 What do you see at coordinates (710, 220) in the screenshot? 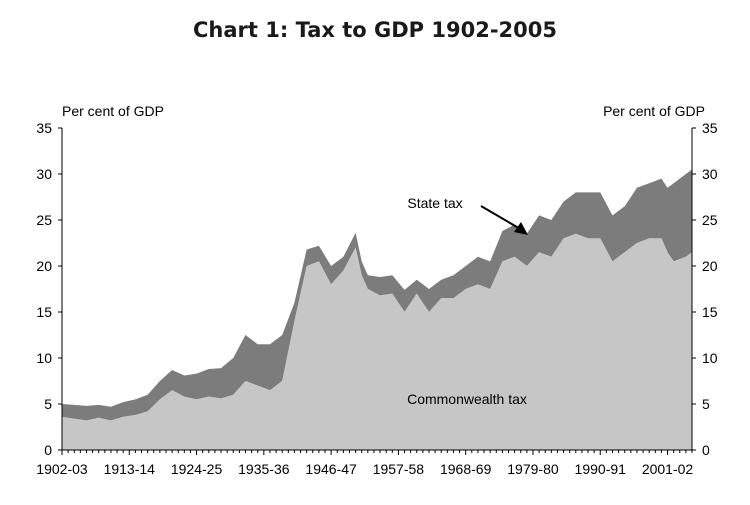
I see `y-tick-label-right: 25` at bounding box center [710, 220].